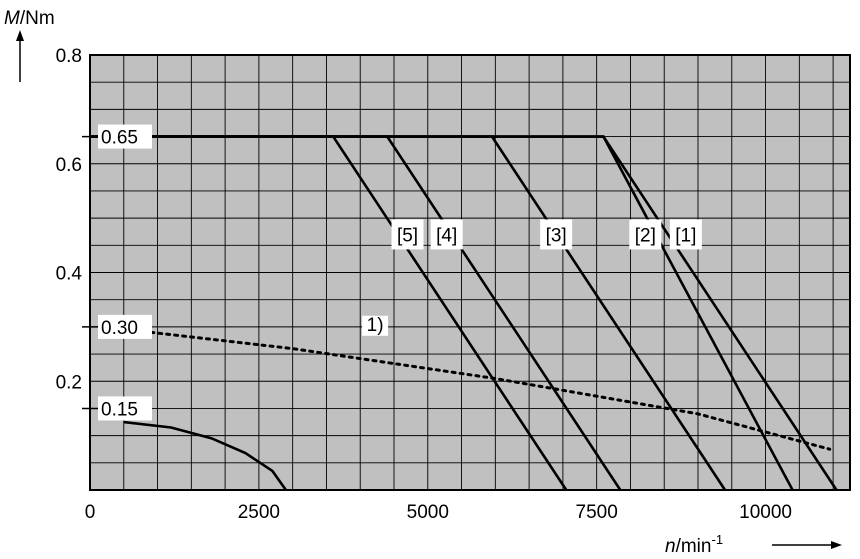 The height and width of the screenshot is (559, 860). I want to click on level-marker-label: 0.15, so click(119, 409).